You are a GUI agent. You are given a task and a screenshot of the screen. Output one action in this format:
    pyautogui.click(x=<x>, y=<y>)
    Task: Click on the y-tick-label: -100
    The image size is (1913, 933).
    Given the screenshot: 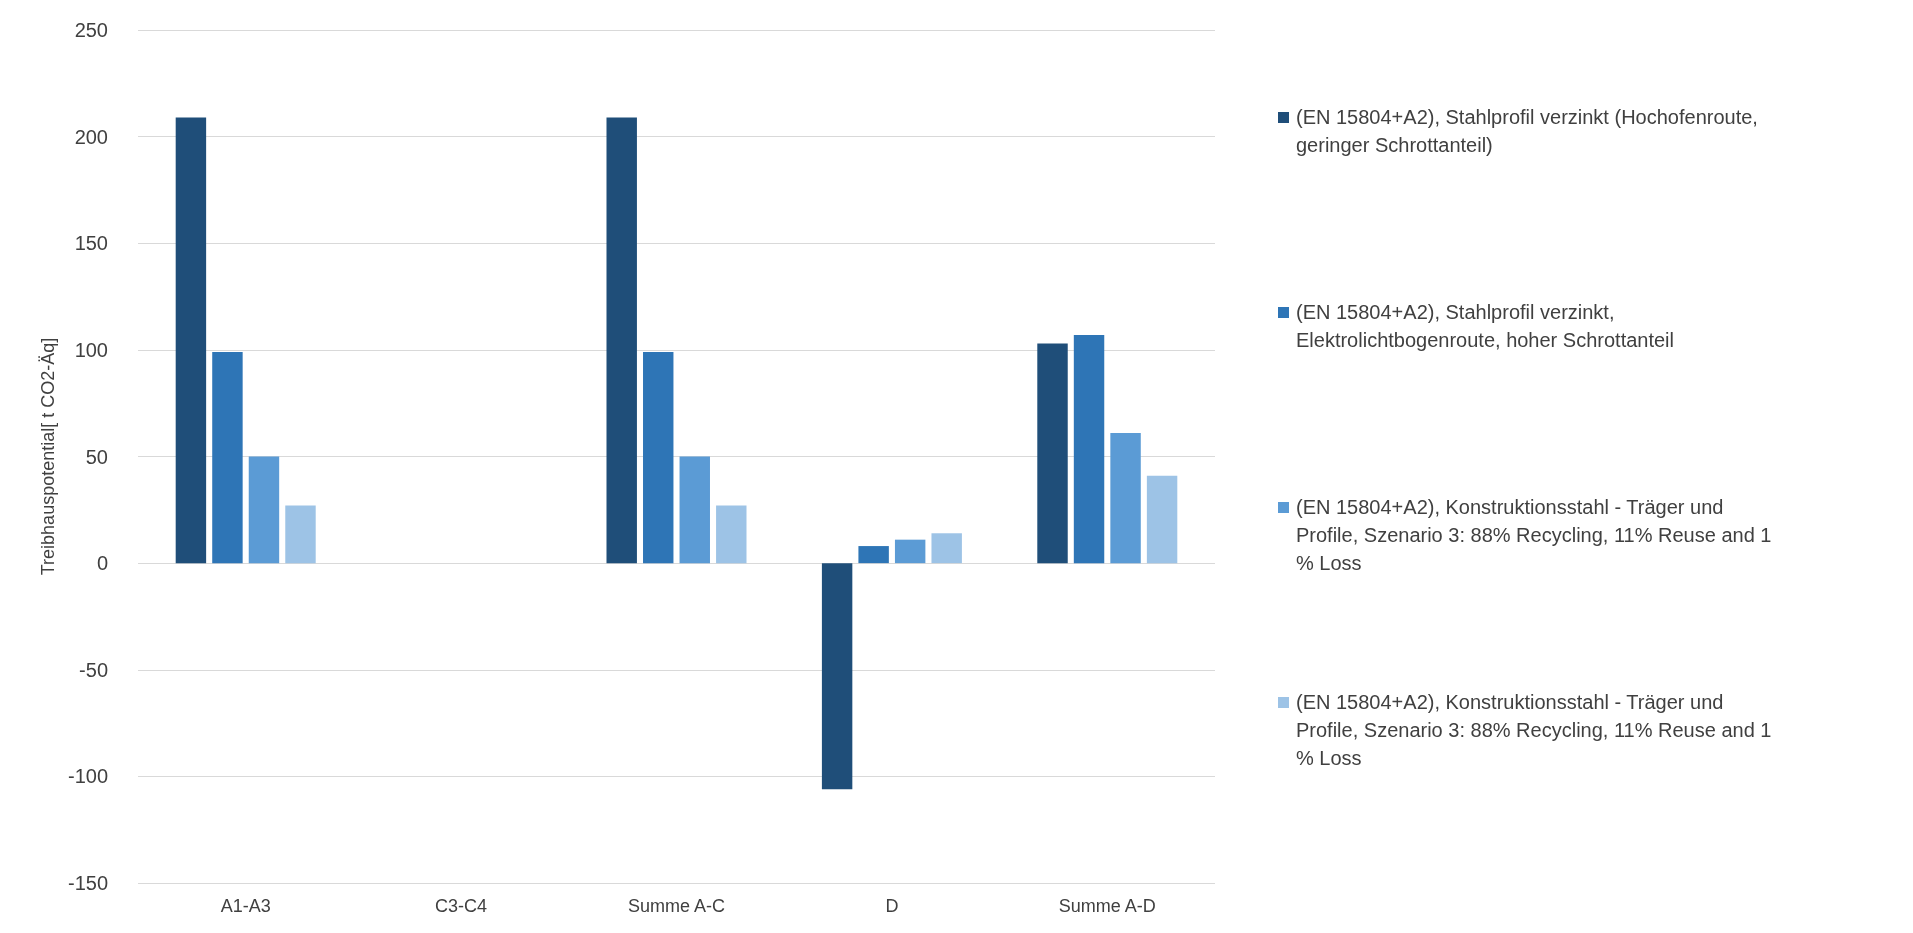 What is the action you would take?
    pyautogui.click(x=87, y=776)
    